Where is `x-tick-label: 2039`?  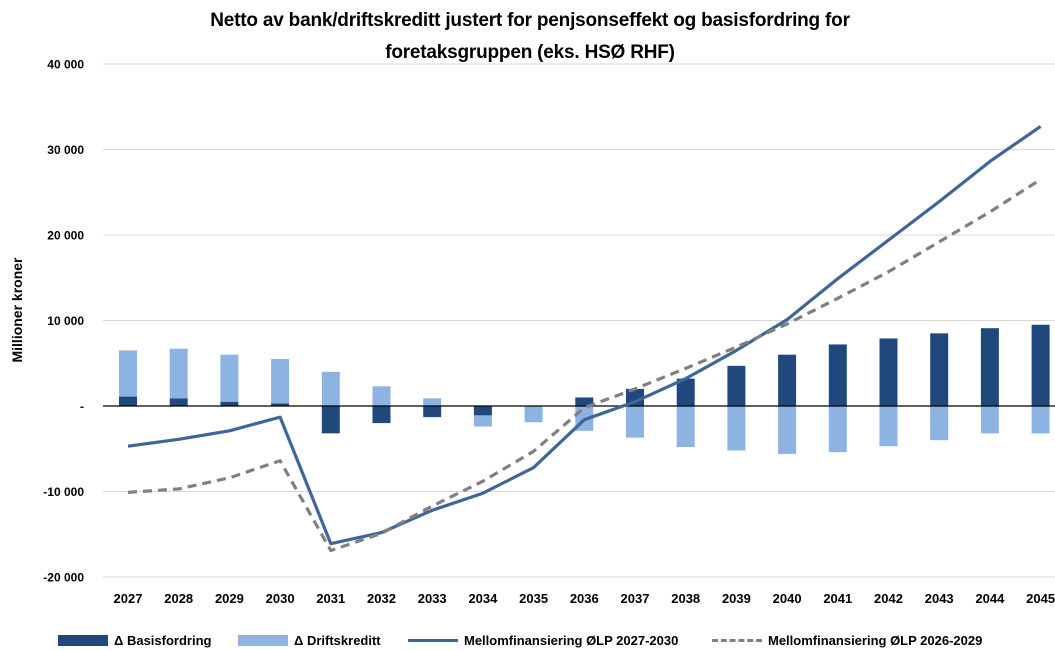
x-tick-label: 2039 is located at coordinates (736, 598).